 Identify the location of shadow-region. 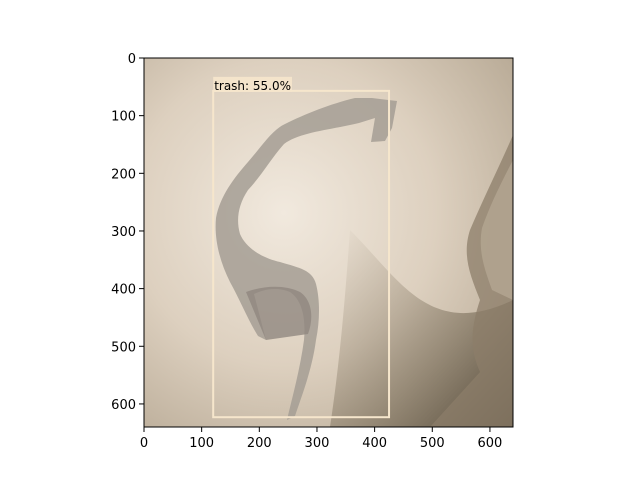
(421, 328).